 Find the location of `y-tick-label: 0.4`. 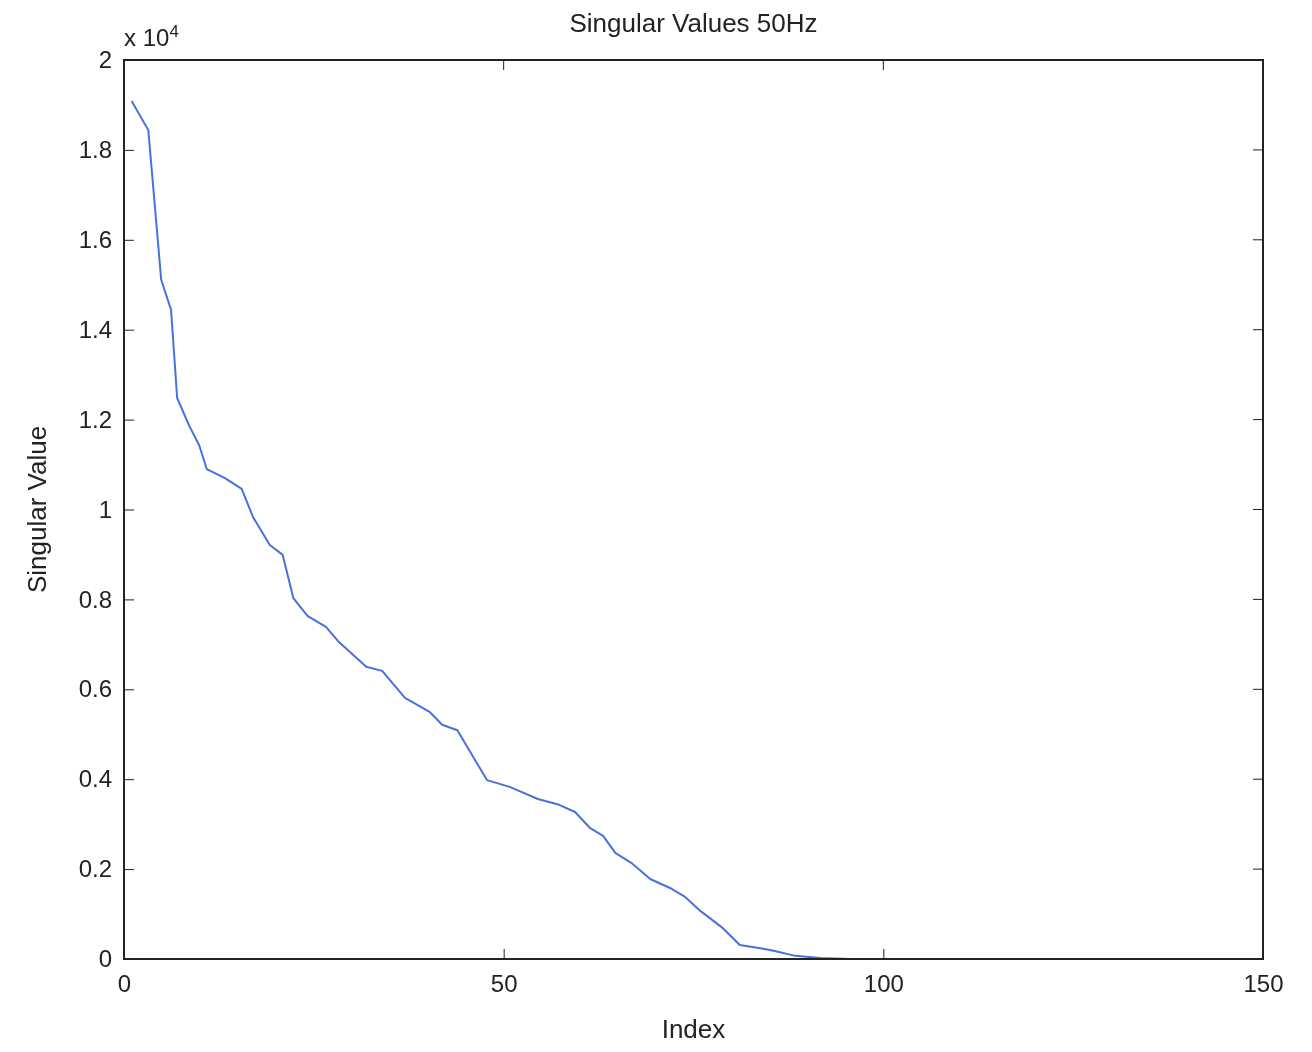

y-tick-label: 0.4 is located at coordinates (95, 779).